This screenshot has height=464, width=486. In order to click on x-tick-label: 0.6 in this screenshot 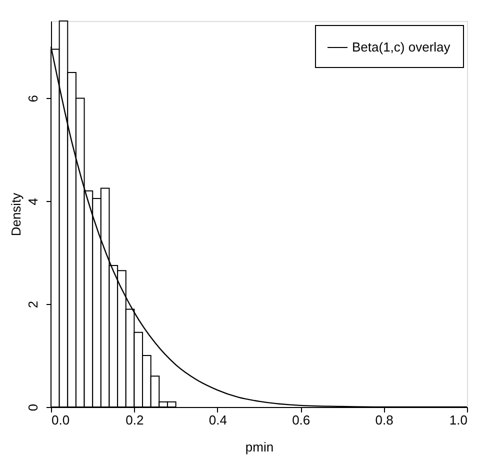, I will do `click(301, 420)`.